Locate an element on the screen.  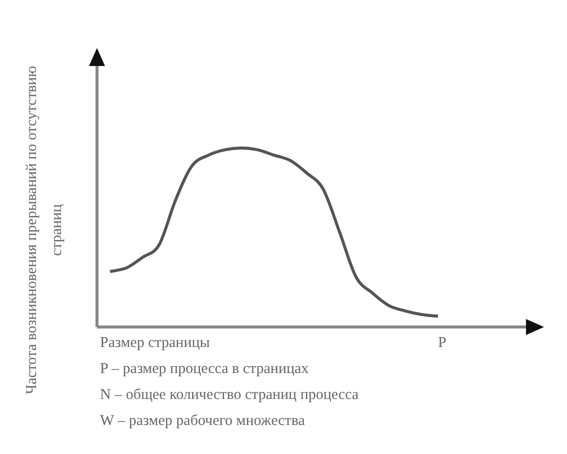
x-axis-title: Размер страницы is located at coordinates (155, 343).